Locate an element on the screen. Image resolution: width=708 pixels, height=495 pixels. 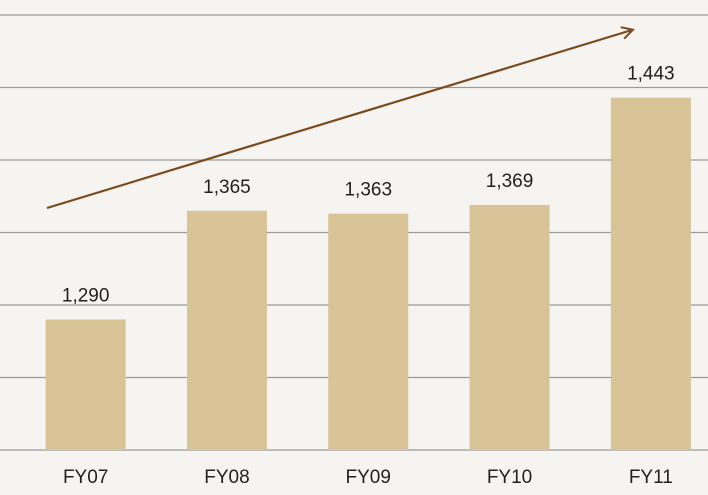
data-label: 1,443 is located at coordinates (651, 74).